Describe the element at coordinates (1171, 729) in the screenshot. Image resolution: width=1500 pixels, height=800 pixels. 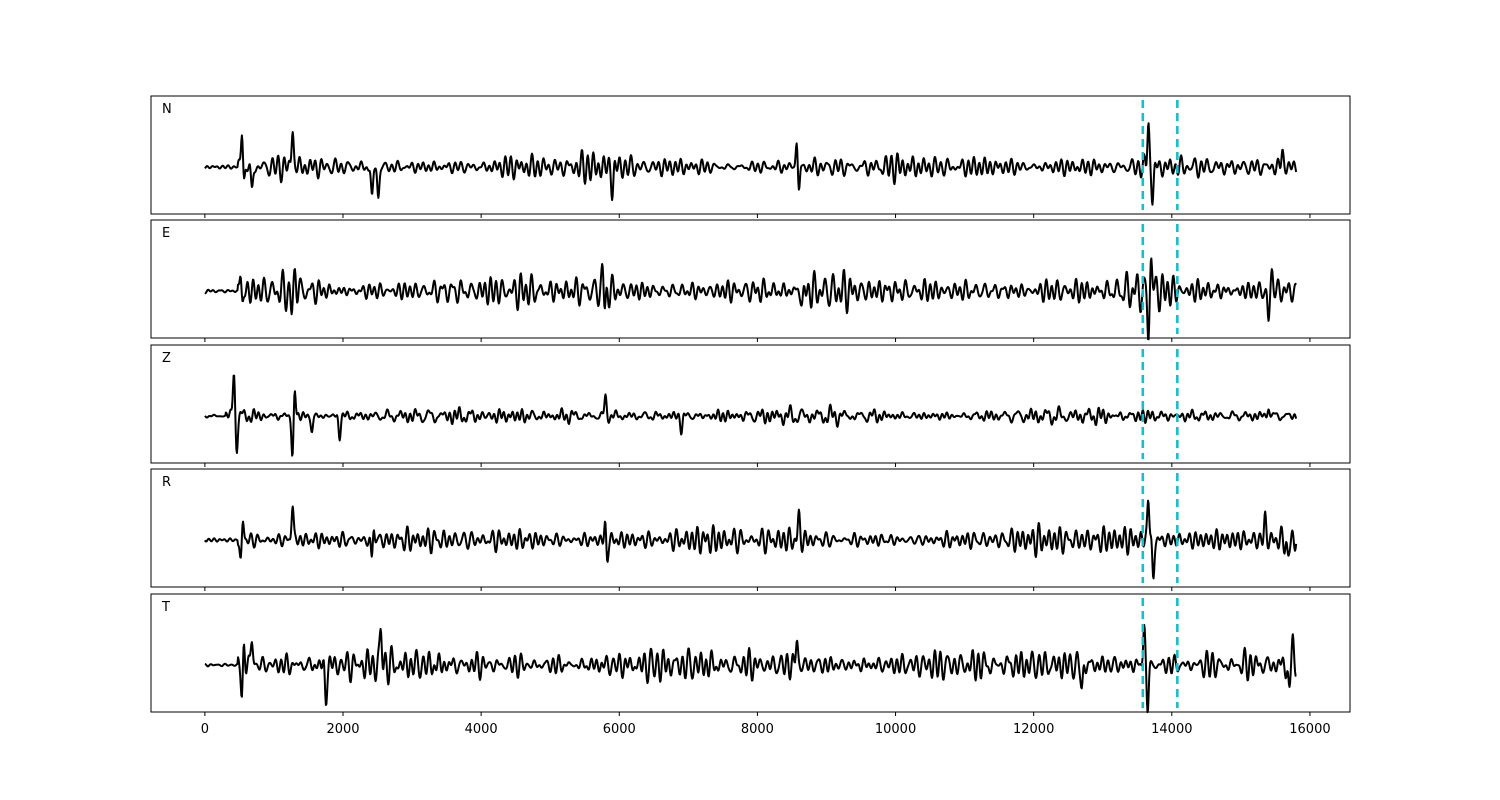
I see `x-tick-label: 14000` at that location.